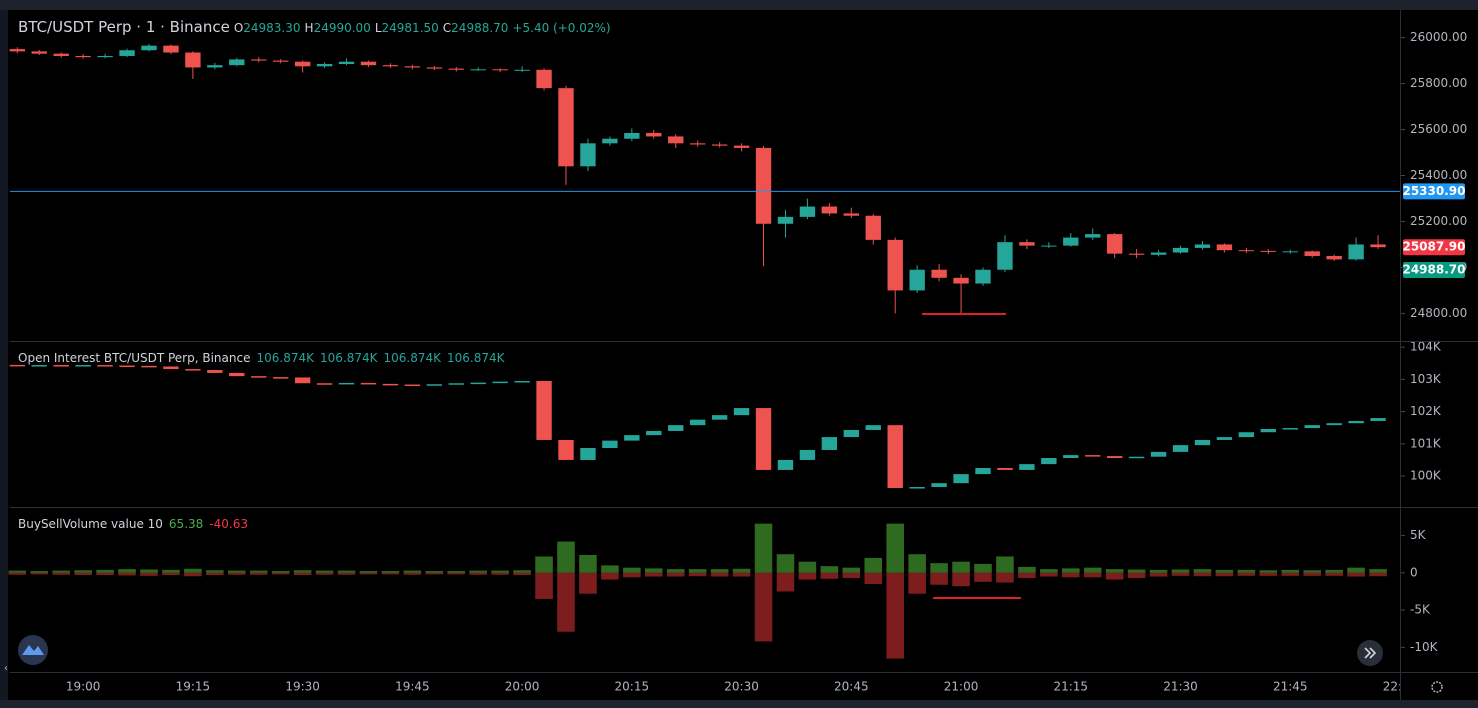 The image size is (1478, 708). I want to click on logo, so click(33, 650).